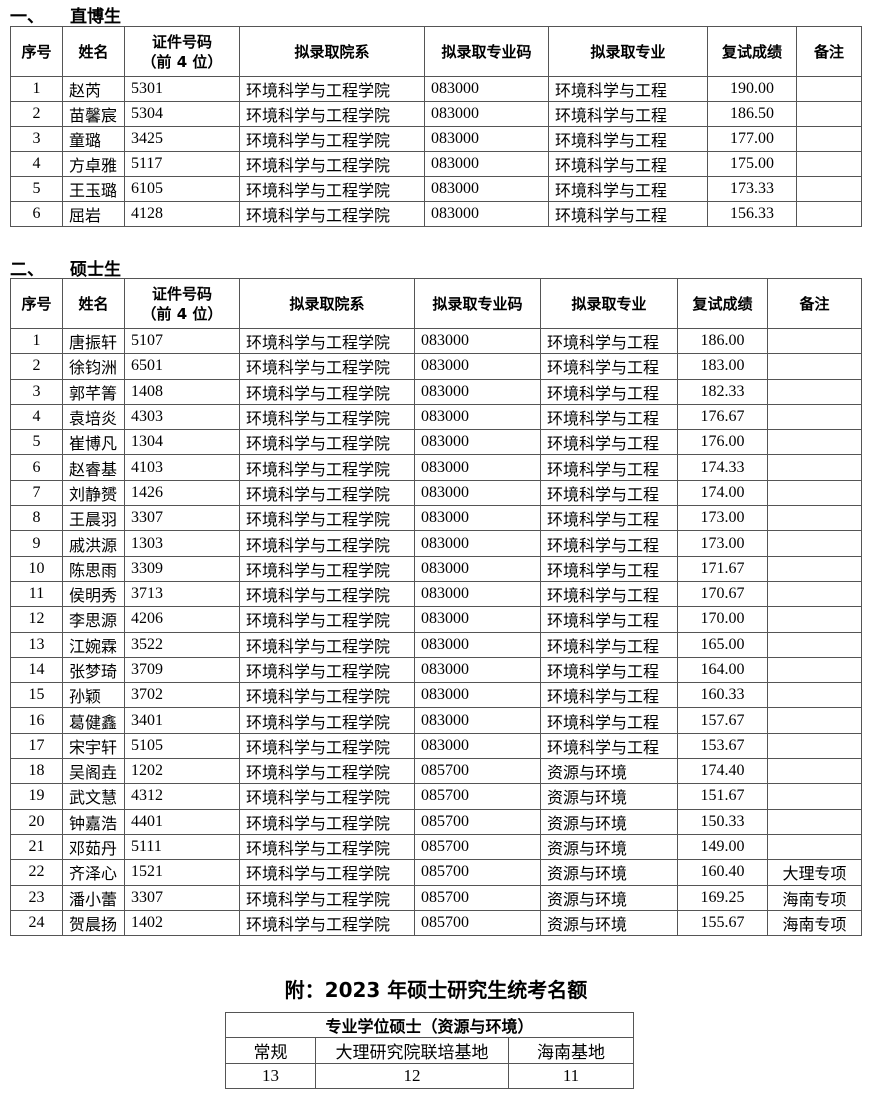 The image size is (872, 1096). Describe the element at coordinates (182, 313) in the screenshot. I see `header-id-line2: （前 4 位）` at that location.